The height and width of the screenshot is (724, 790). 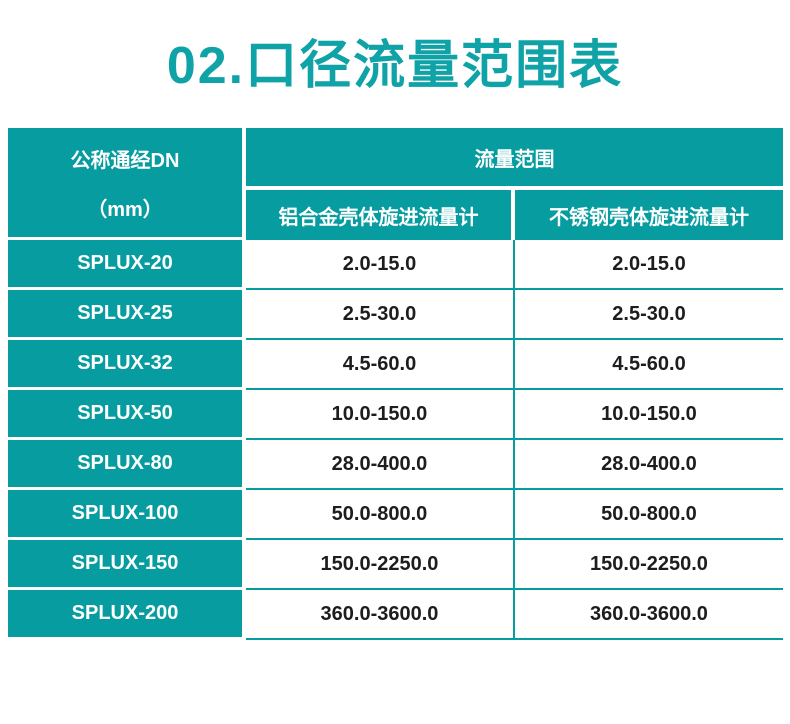 What do you see at coordinates (649, 315) in the screenshot?
I see `row-stainless-range-cell: 2.5-30.0` at bounding box center [649, 315].